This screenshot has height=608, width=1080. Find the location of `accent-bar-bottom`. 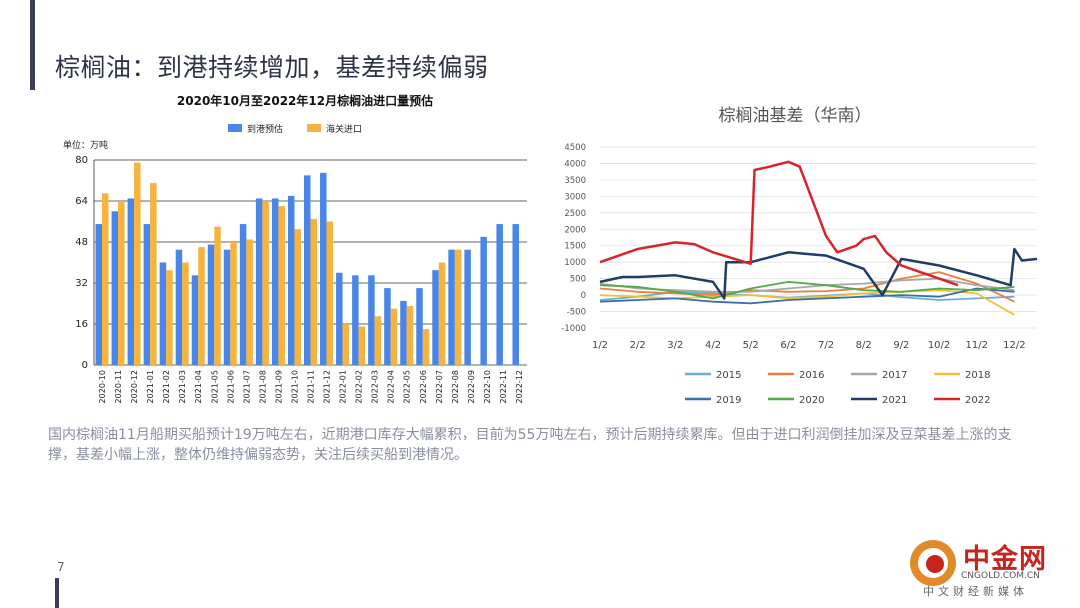

accent-bar-bottom is located at coordinates (57, 593).